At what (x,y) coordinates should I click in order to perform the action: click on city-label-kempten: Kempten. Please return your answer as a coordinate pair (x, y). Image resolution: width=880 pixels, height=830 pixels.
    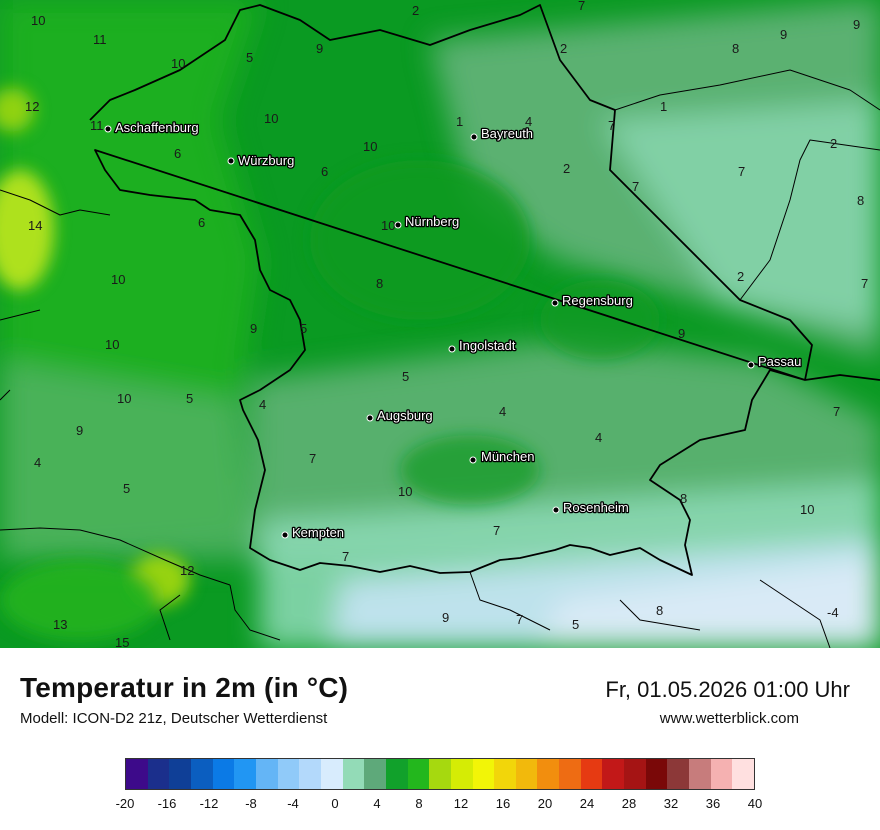
    Looking at the image, I should click on (318, 532).